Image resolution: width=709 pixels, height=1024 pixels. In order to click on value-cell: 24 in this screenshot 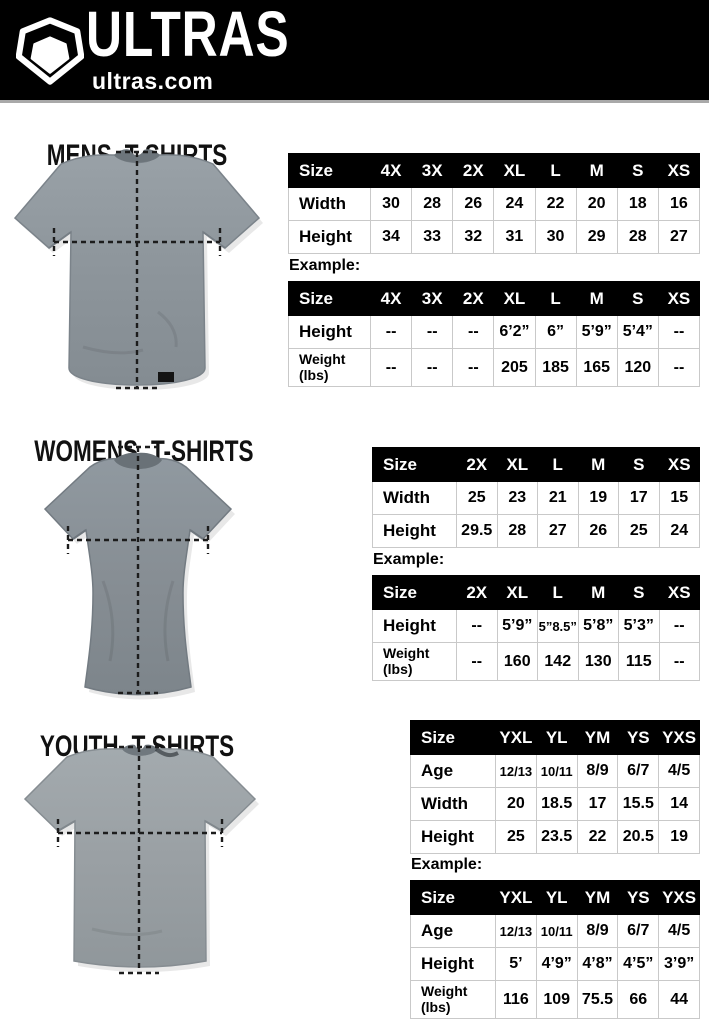, I will do `click(514, 204)`.